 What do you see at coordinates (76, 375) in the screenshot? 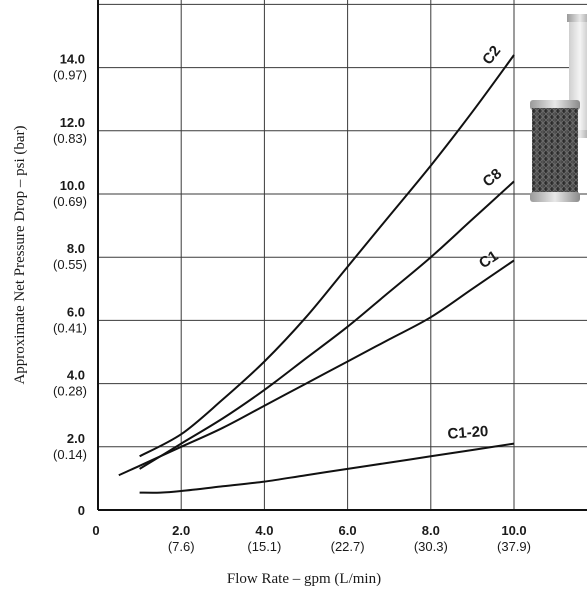
I see `y-tick-label: 4.0` at bounding box center [76, 375].